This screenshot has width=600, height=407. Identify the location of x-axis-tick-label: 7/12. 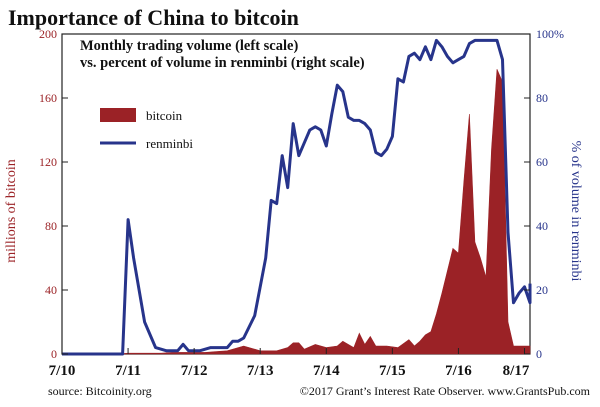
(194, 371).